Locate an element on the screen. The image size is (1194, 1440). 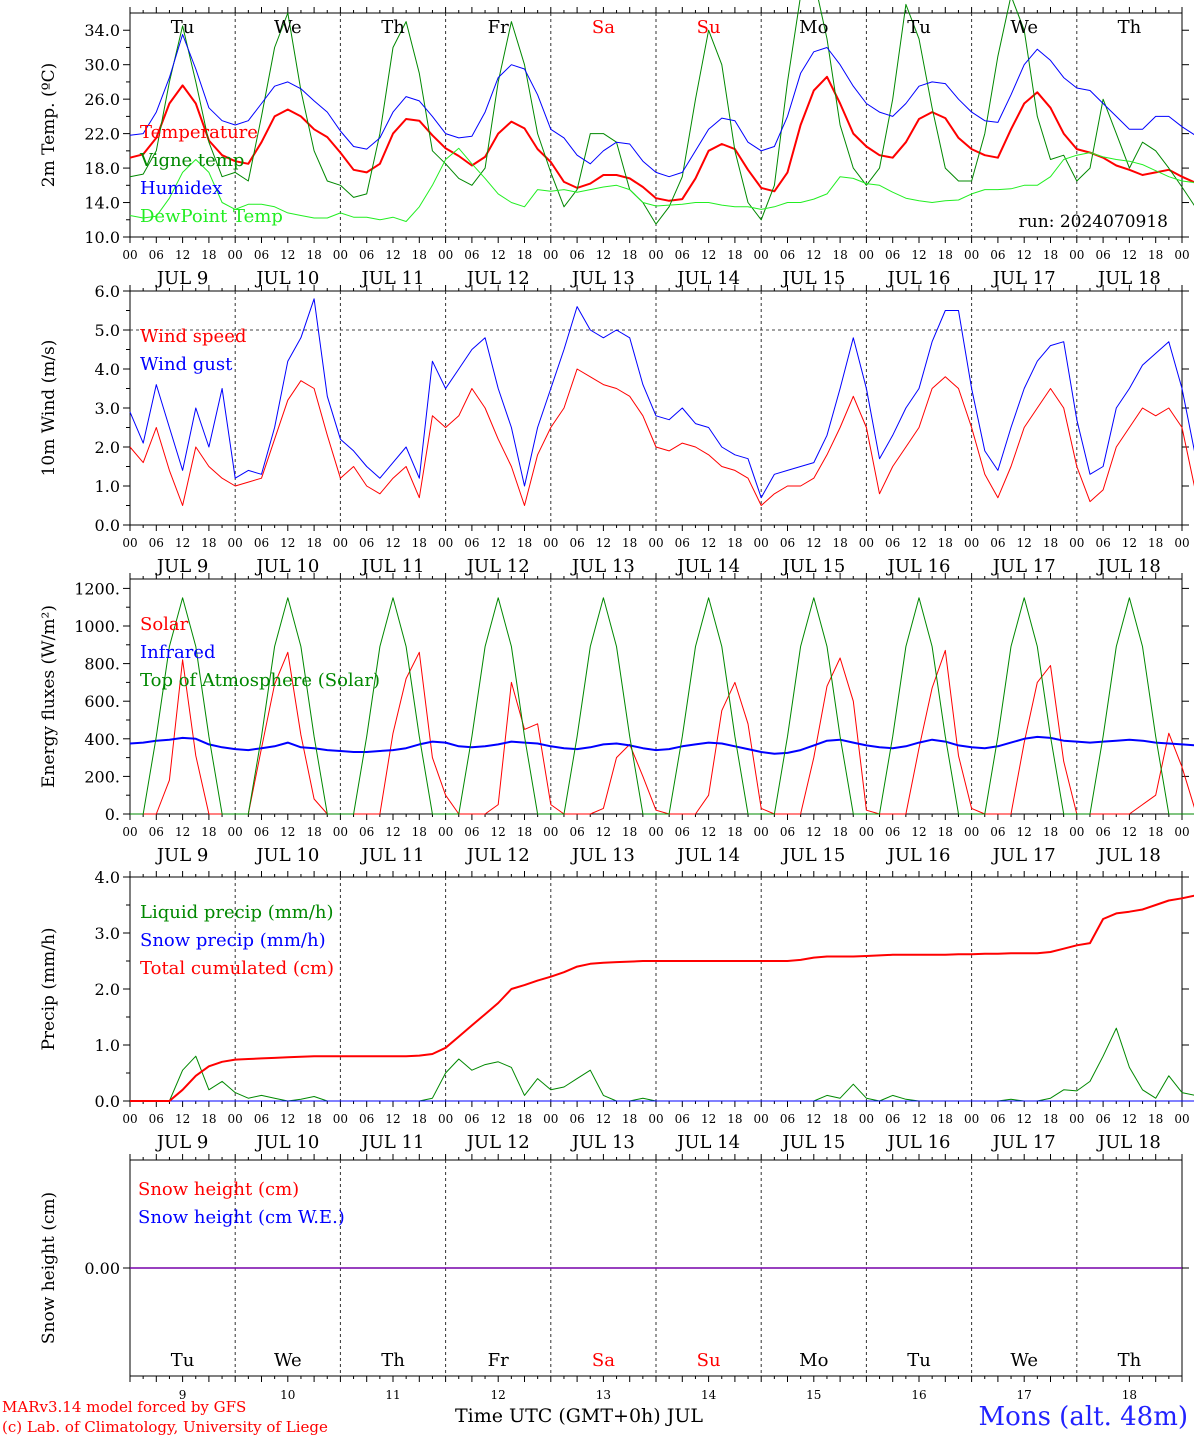
y-tick-label: 10.0 is located at coordinates (102, 237).